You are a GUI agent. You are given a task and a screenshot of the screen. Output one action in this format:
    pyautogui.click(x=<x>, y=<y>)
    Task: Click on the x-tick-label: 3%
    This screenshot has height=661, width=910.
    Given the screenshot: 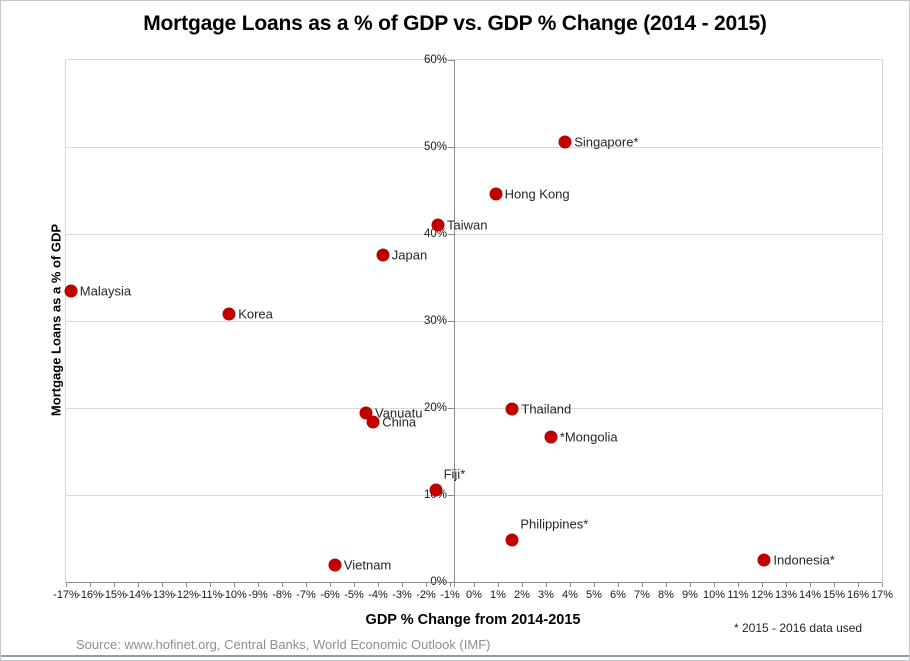 What is the action you would take?
    pyautogui.click(x=546, y=595)
    